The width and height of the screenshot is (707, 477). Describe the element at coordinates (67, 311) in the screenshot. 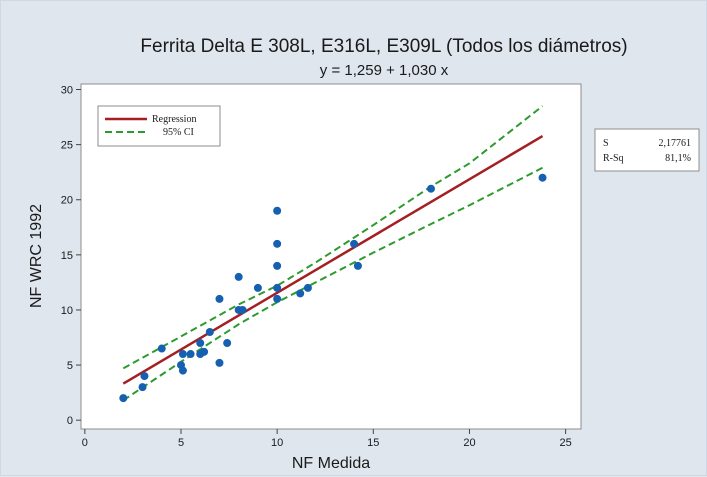

I see `y-tick-label: 10` at that location.